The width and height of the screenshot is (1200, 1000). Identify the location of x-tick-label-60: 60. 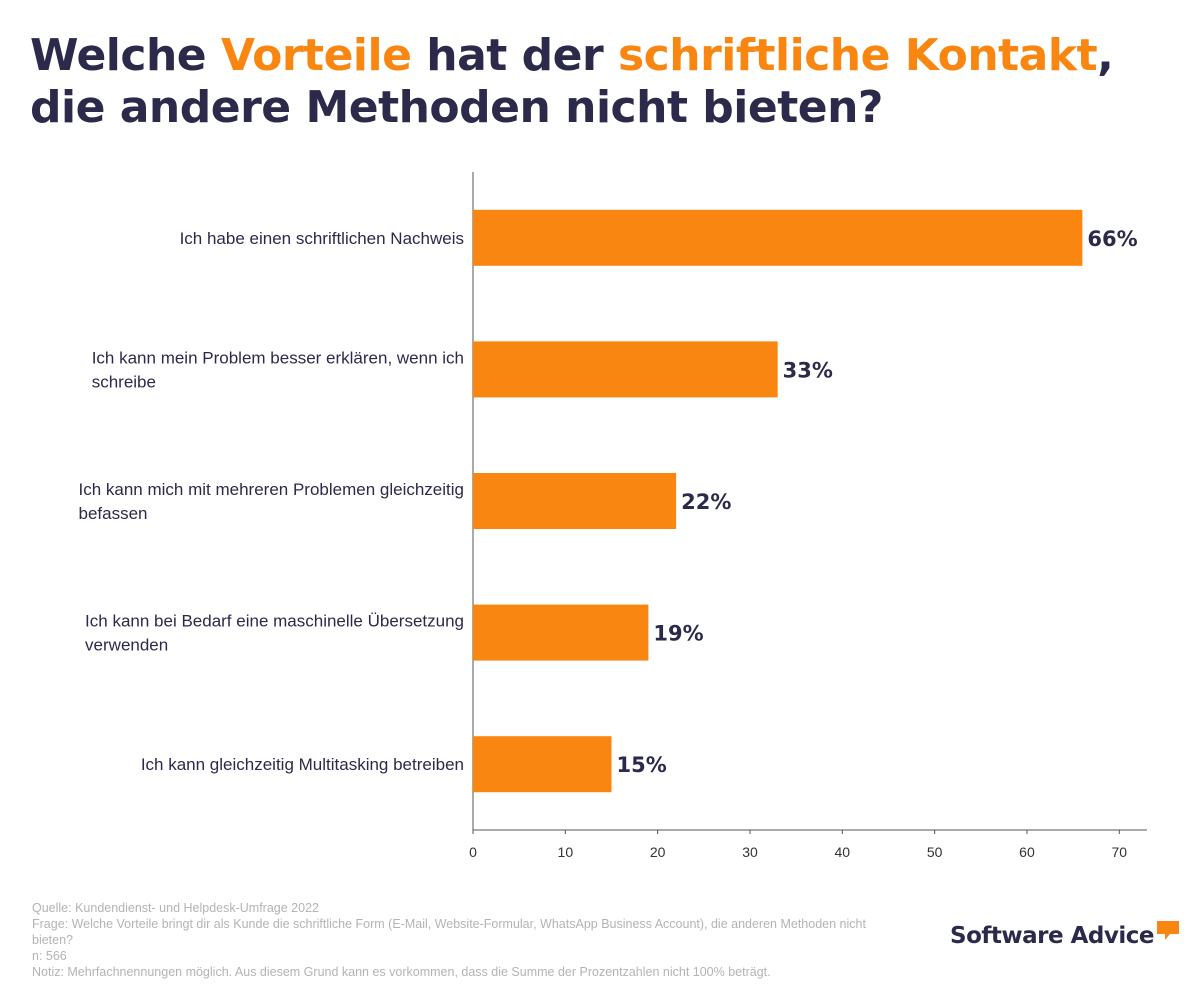
(1027, 852).